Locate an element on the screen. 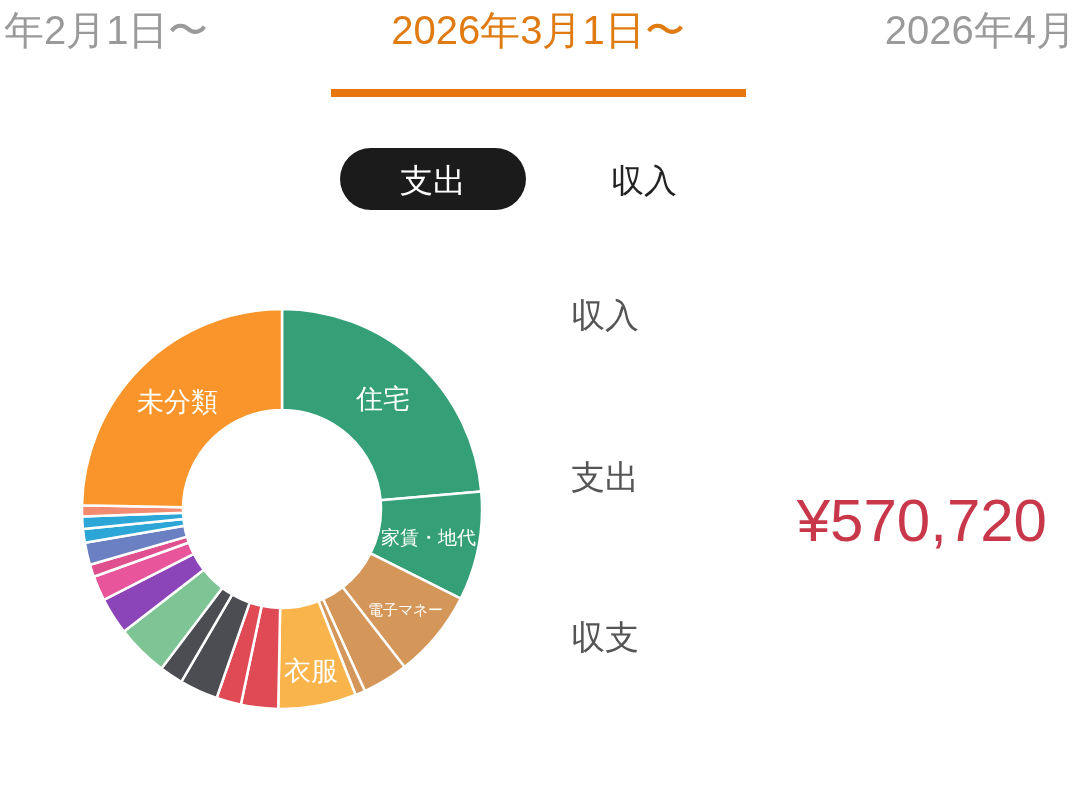 This screenshot has height=796, width=1080. summary-label: 支出 is located at coordinates (605, 477).